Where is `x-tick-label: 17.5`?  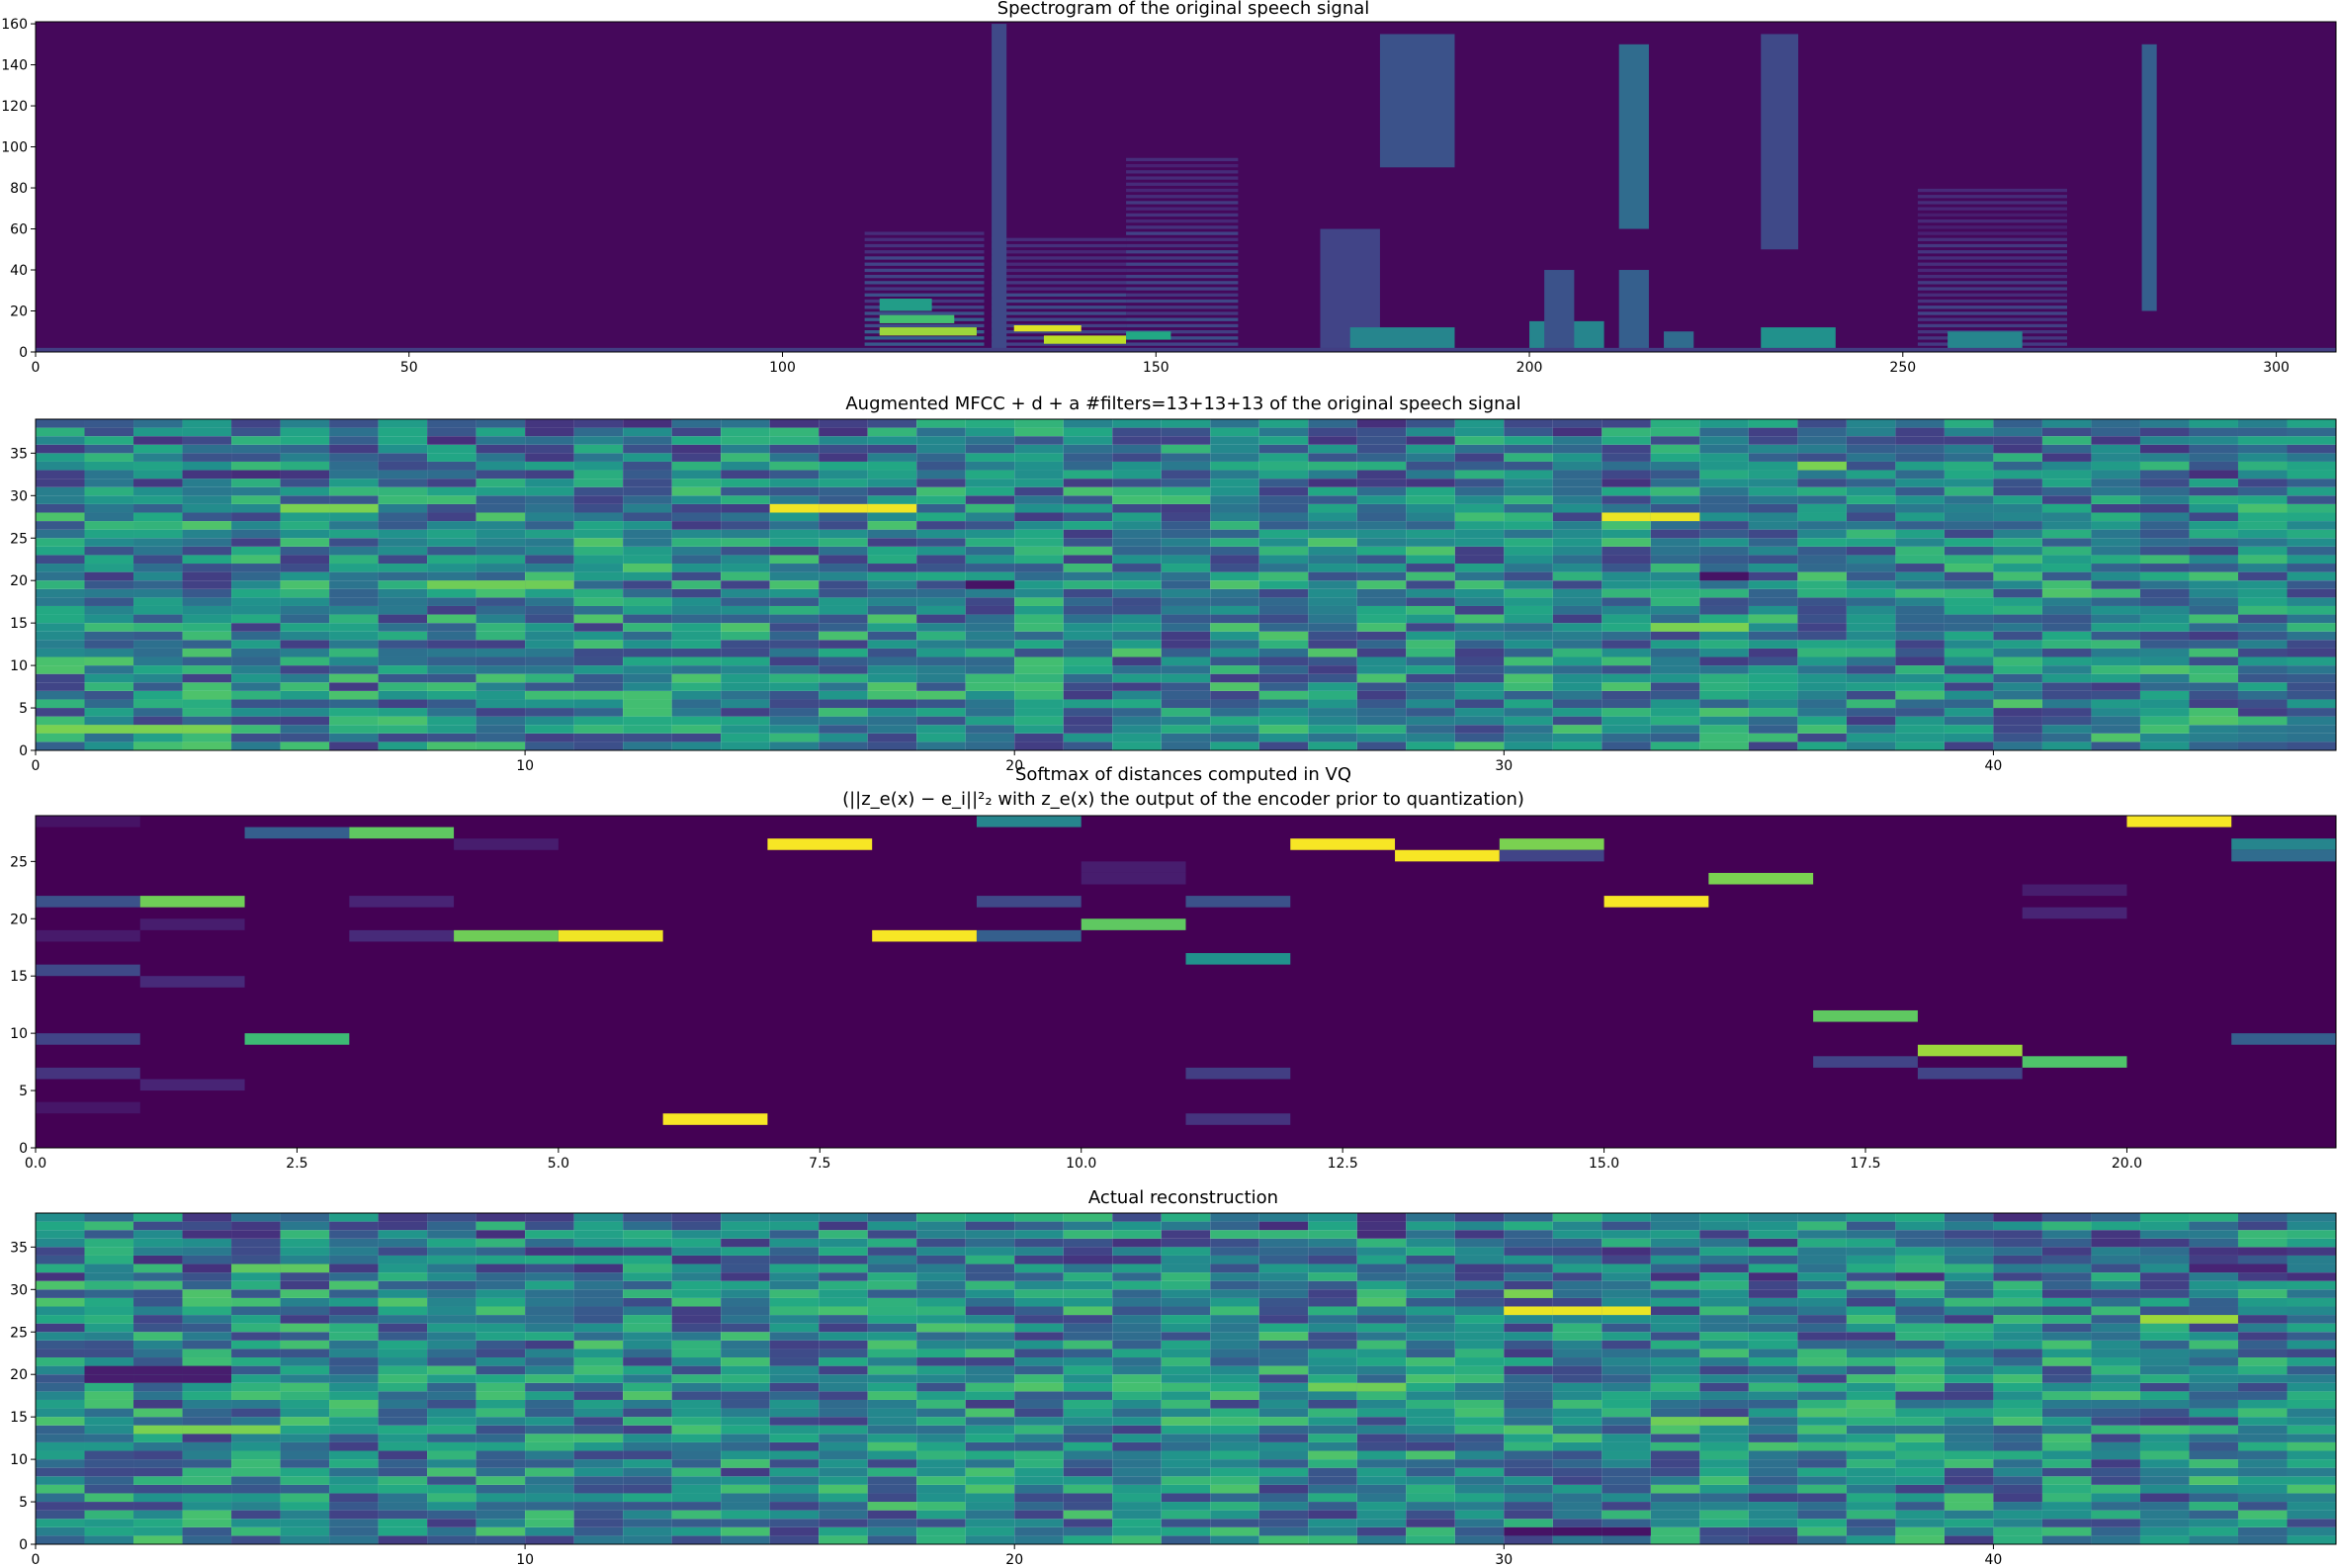
x-tick-label: 17.5 is located at coordinates (1865, 1164).